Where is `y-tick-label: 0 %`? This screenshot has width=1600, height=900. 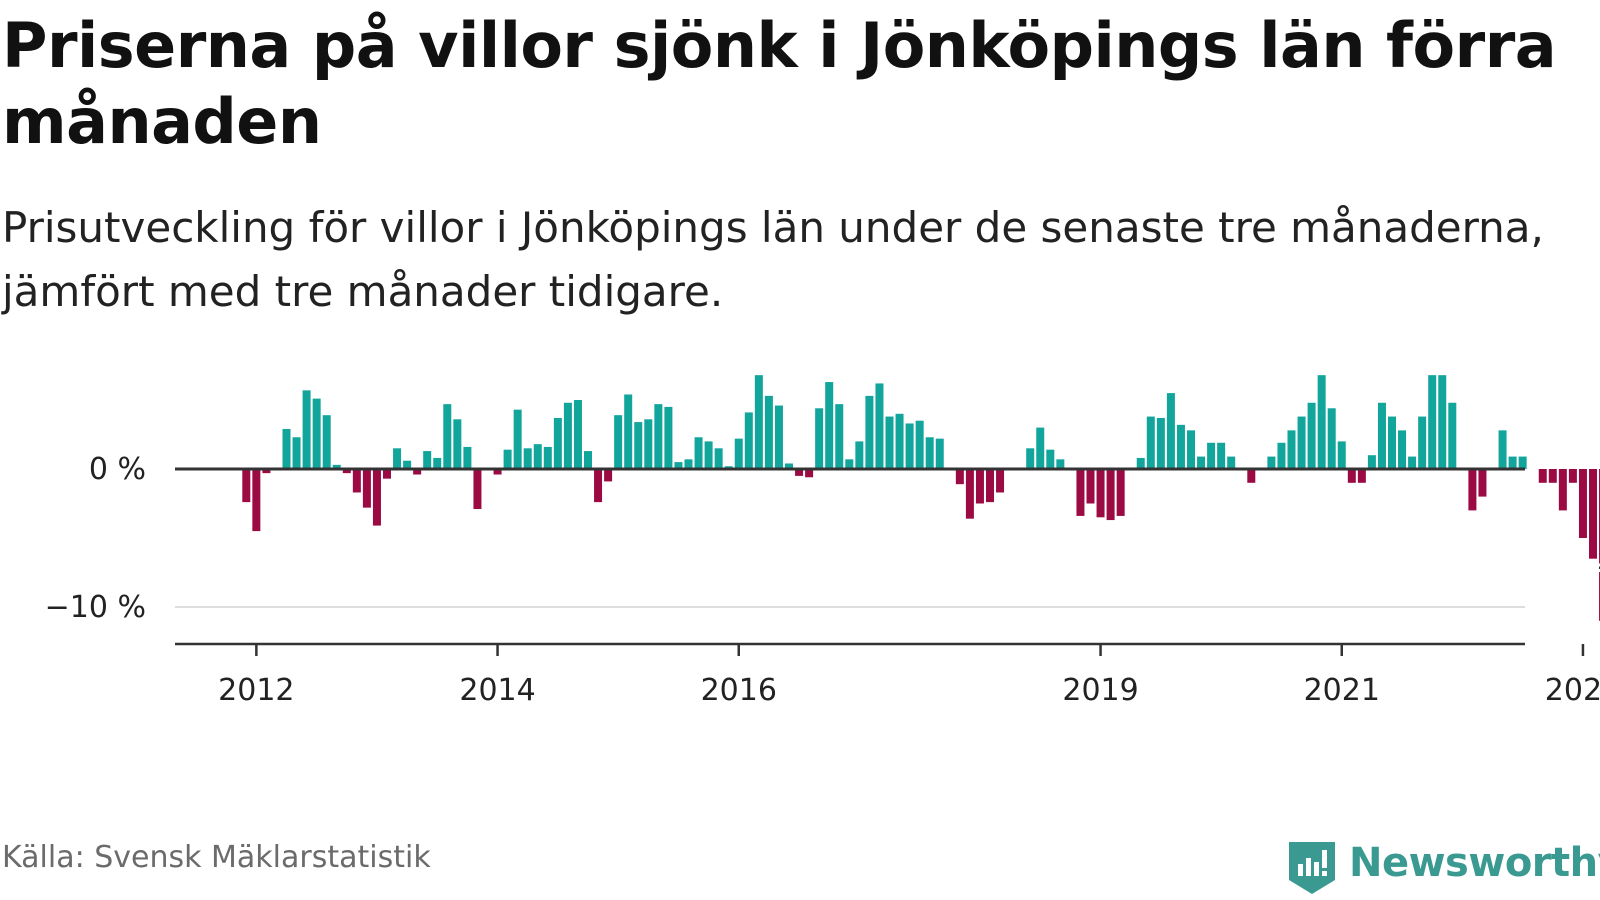
y-tick-label: 0 % is located at coordinates (117, 469).